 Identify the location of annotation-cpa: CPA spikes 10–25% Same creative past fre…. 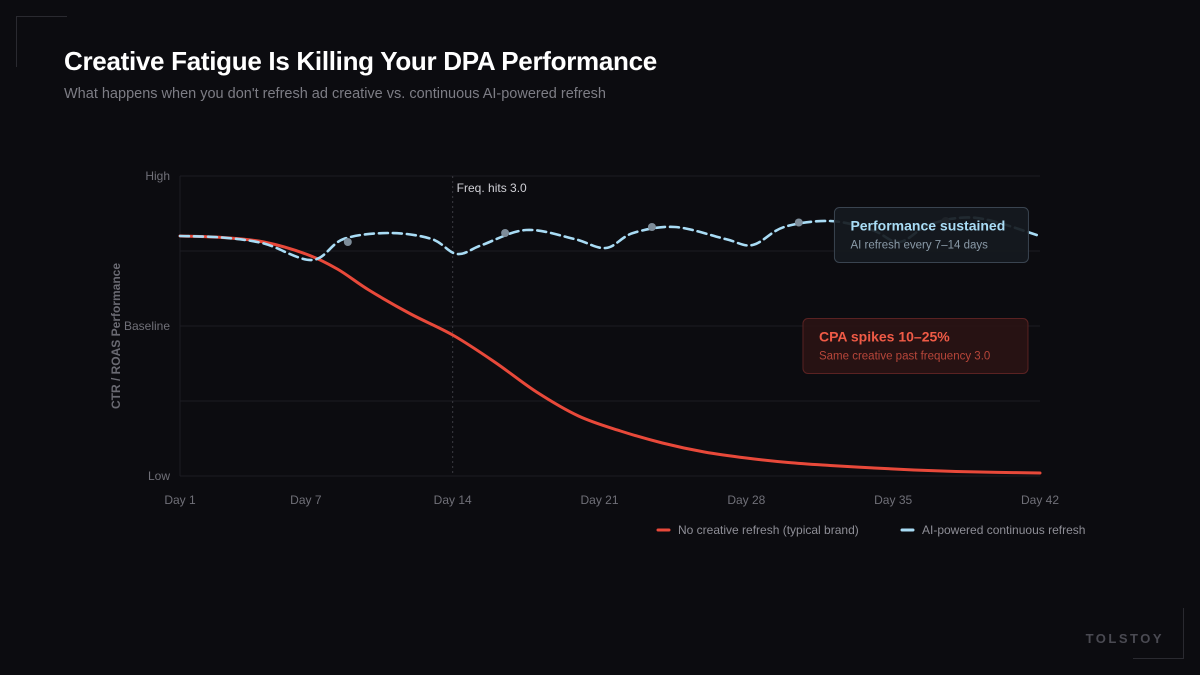
(915, 346).